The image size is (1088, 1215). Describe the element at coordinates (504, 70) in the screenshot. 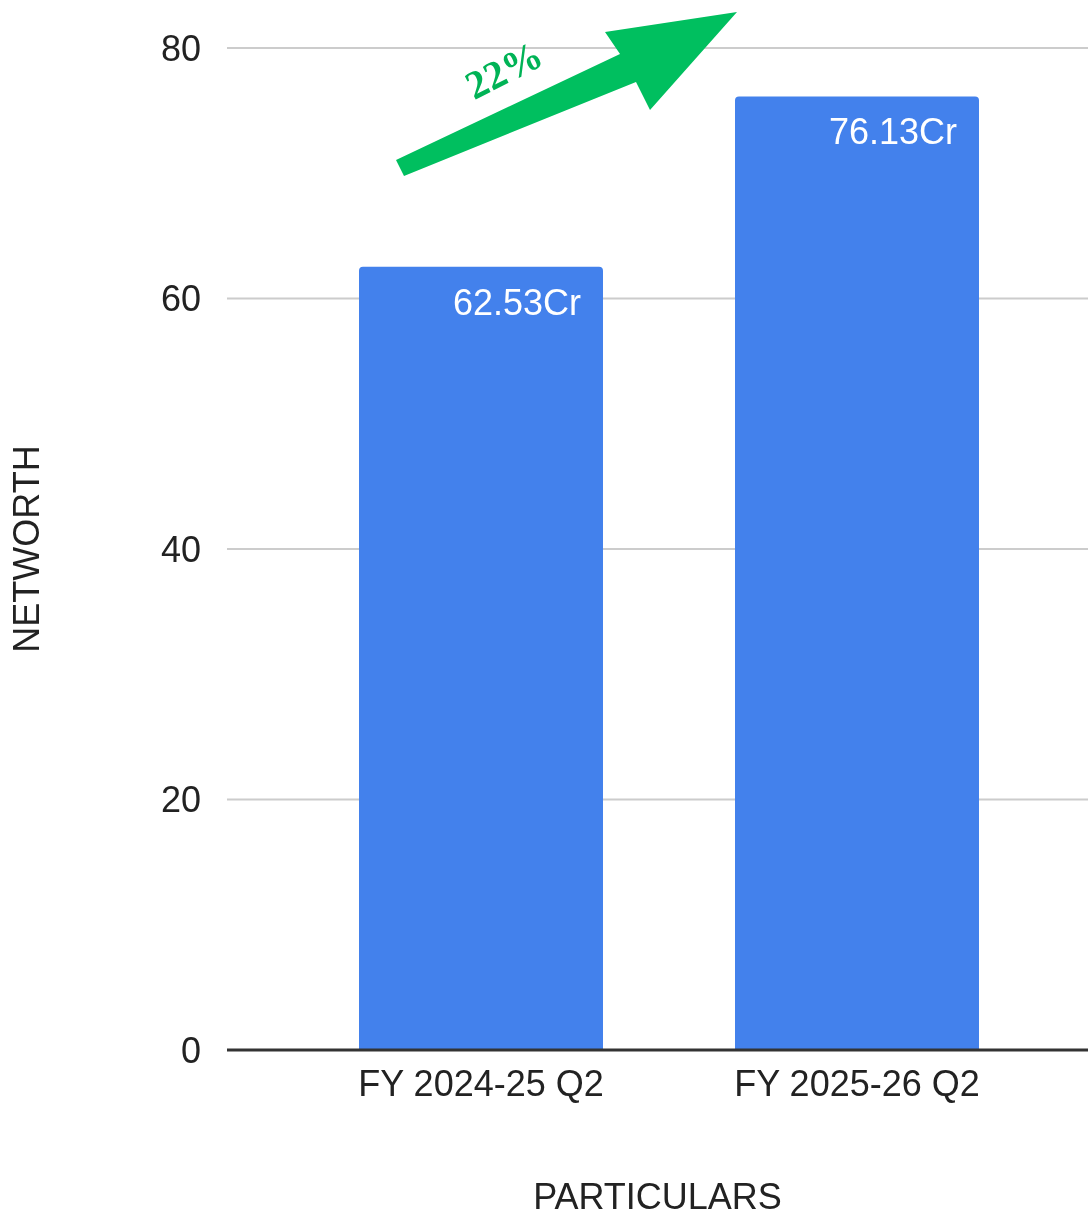

I see `annotation: 22%` at that location.